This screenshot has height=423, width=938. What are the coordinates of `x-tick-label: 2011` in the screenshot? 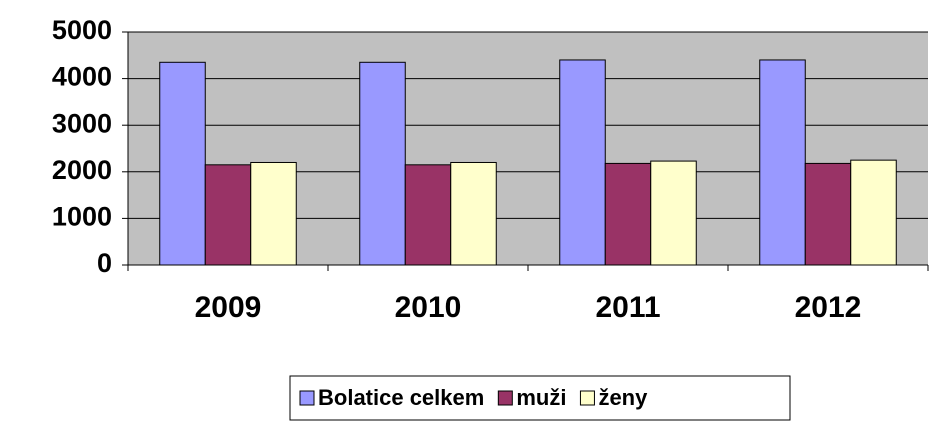 It's located at (627, 307).